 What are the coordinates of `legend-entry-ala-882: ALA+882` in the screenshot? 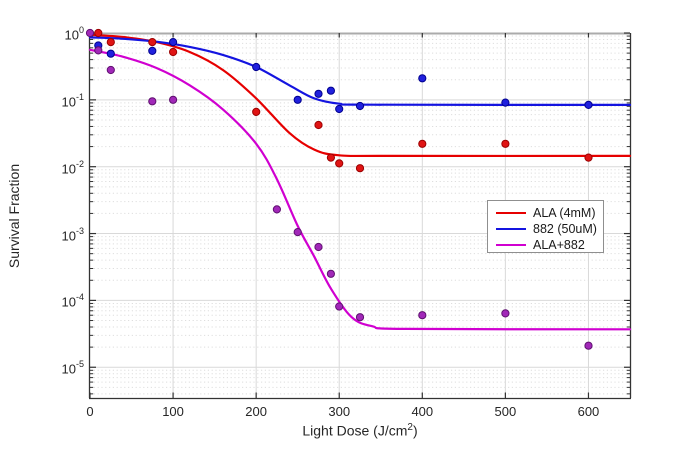 It's located at (549, 245).